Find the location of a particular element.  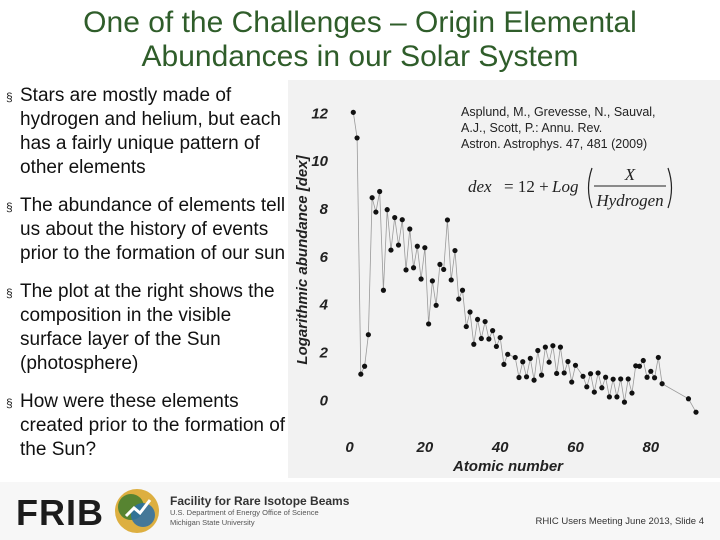

citation-line: Astron. Astrophys. 47, 481 (2009) is located at coordinates (554, 144).